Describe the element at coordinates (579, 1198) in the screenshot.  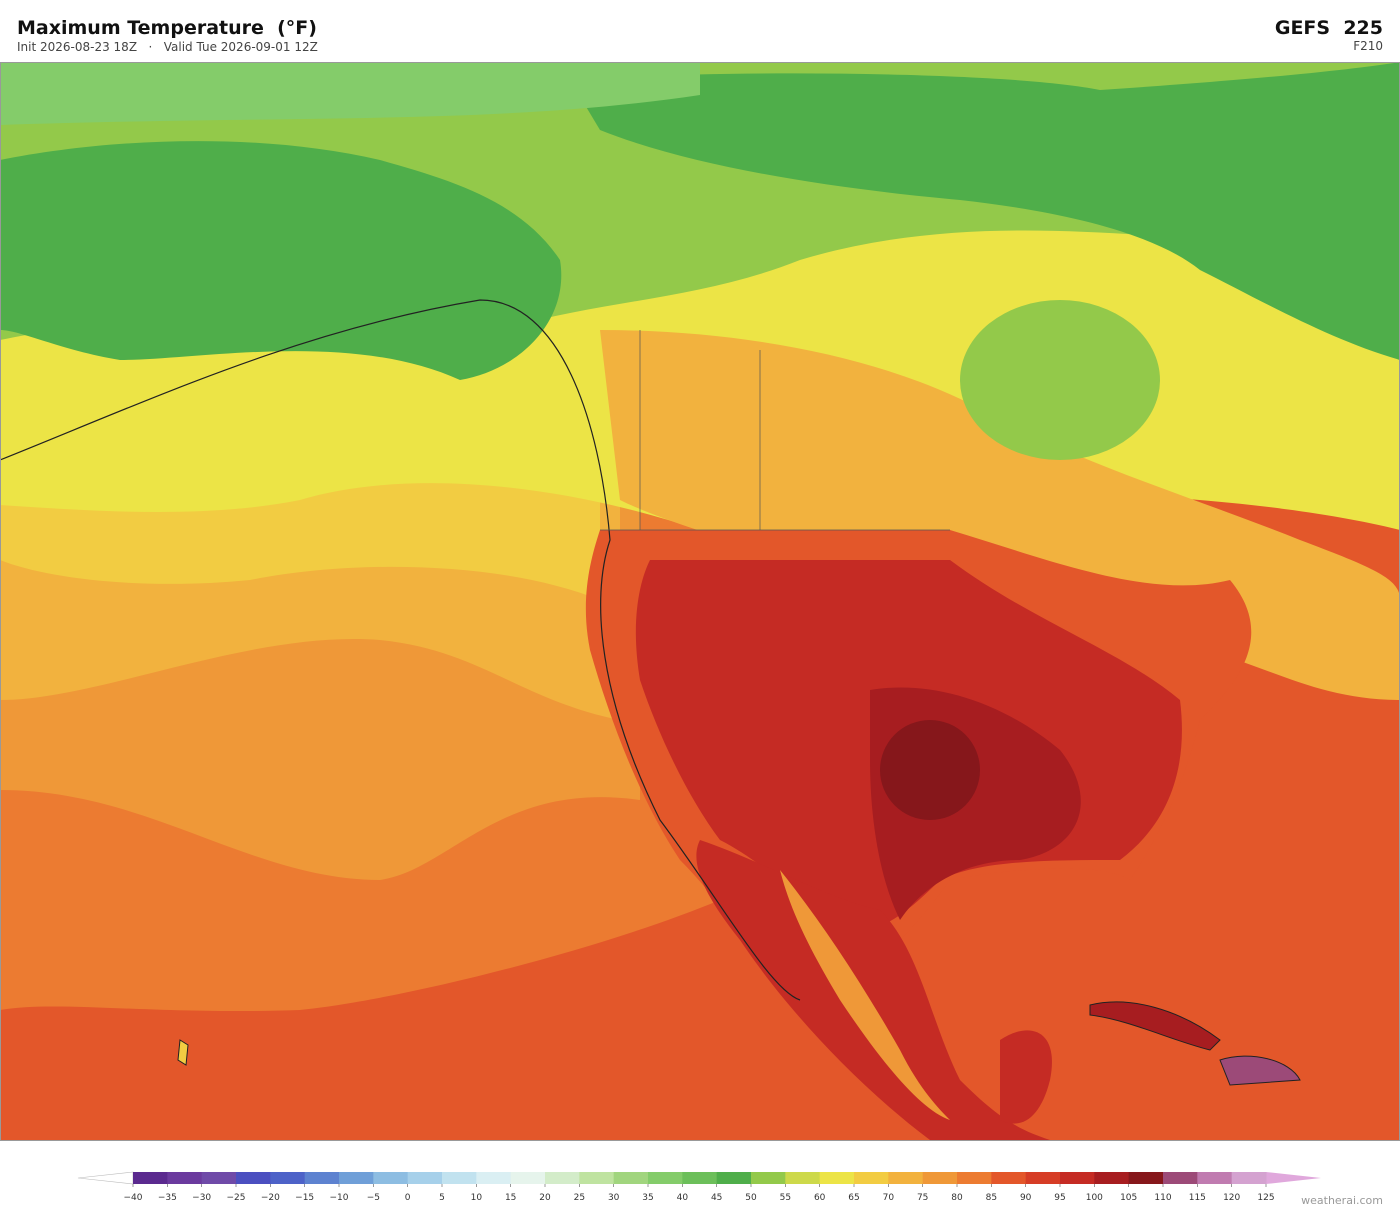
I see `tick-label: 25` at that location.